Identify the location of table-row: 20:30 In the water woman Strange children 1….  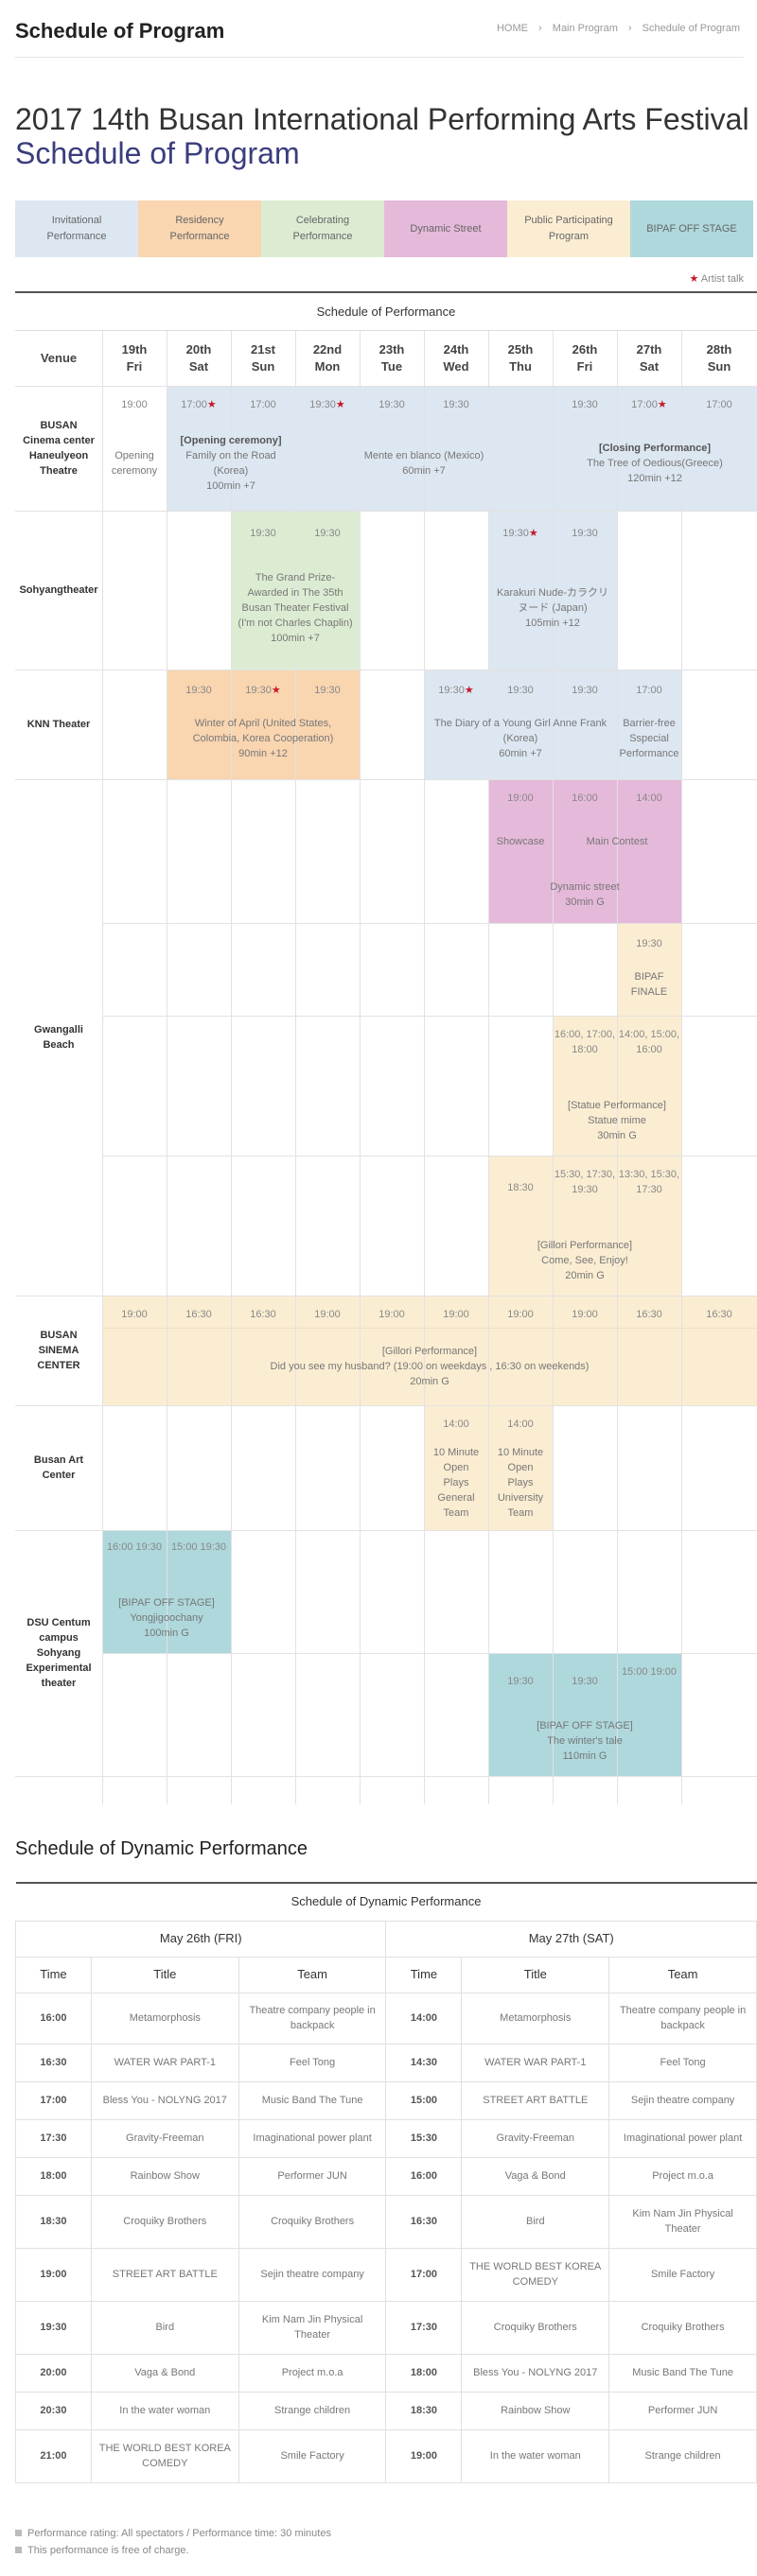
(386, 2410).